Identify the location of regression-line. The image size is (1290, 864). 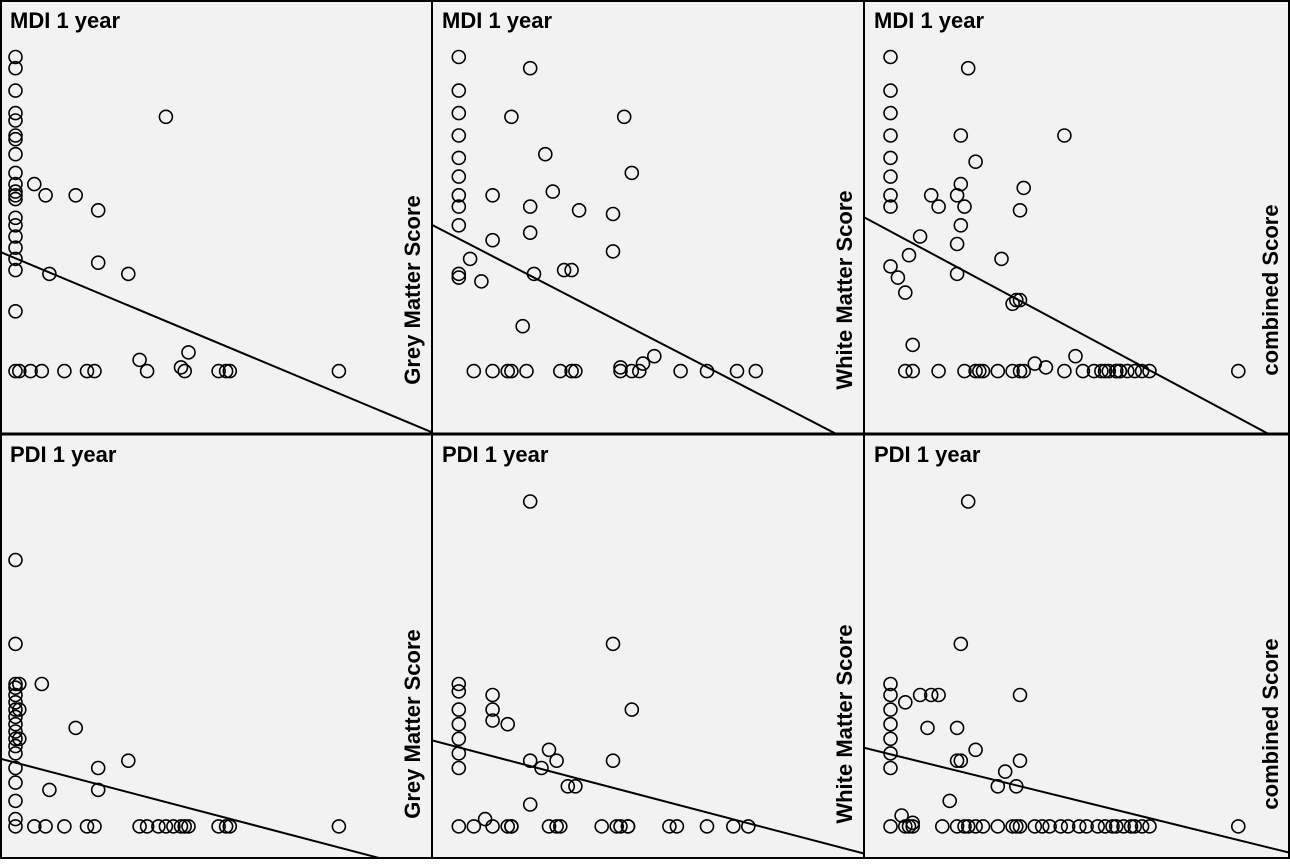
(1067, 325).